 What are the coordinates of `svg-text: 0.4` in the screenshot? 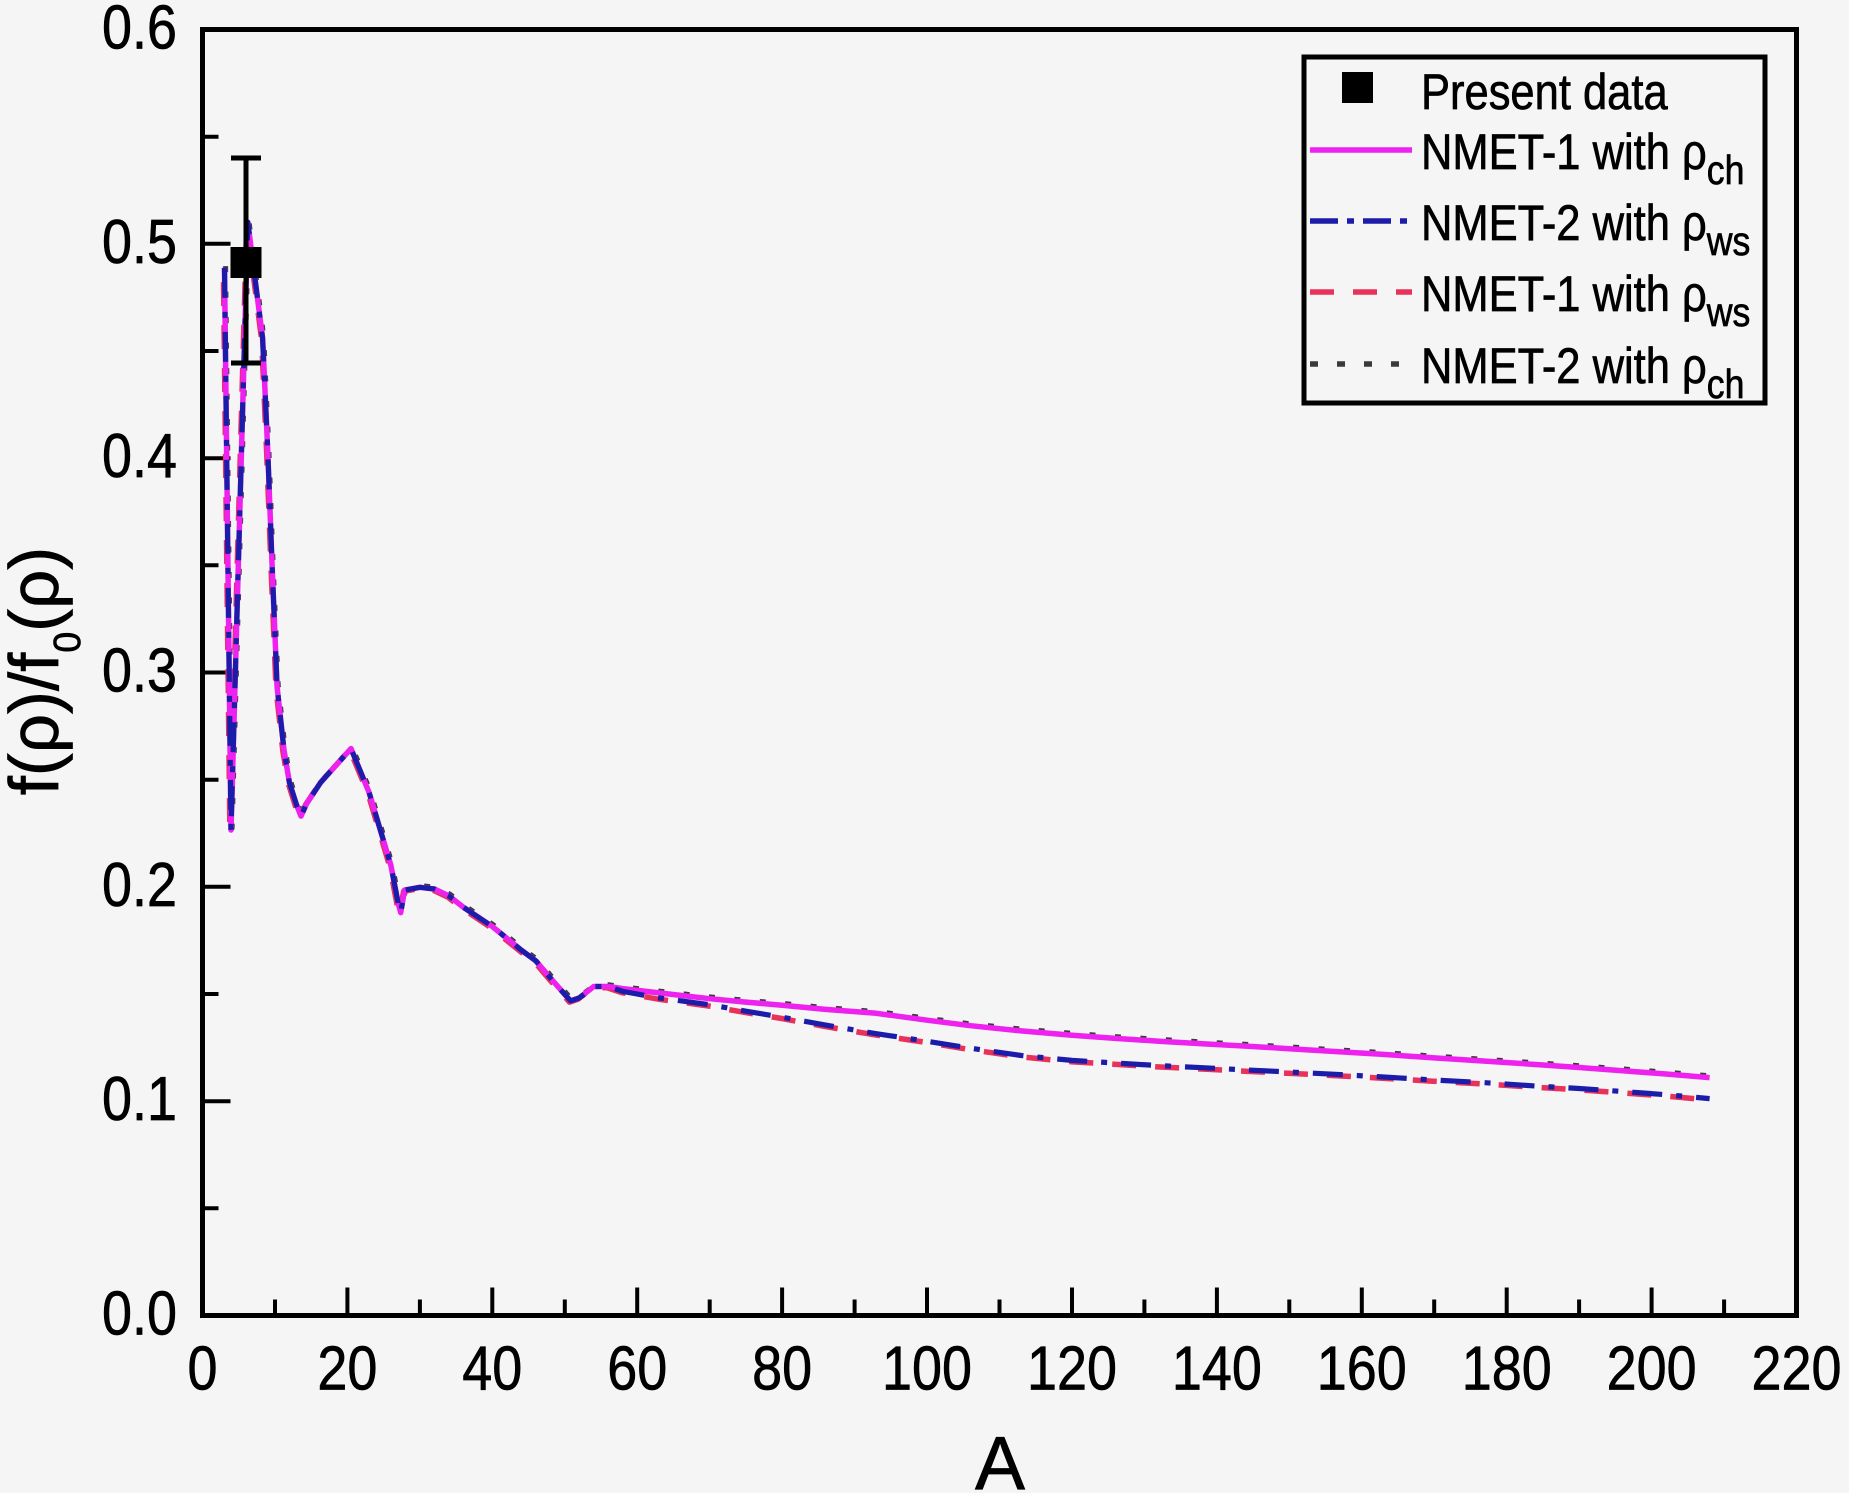 It's located at (139, 456).